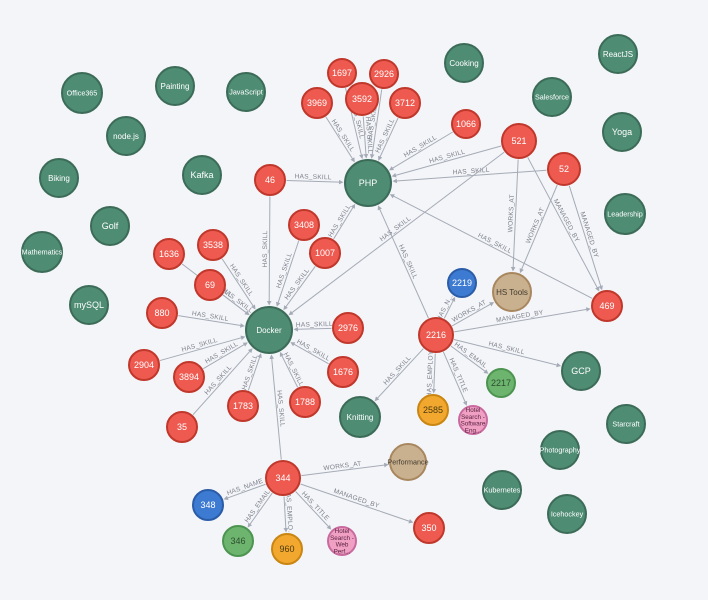  I want to click on graph-node-mathematics: Mathematics, so click(42, 252).